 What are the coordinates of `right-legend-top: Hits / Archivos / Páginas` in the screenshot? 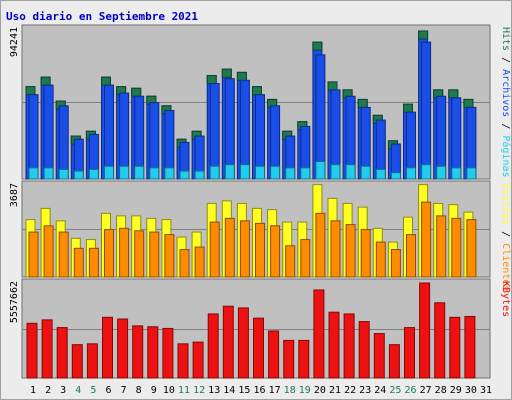 It's located at (506, 102).